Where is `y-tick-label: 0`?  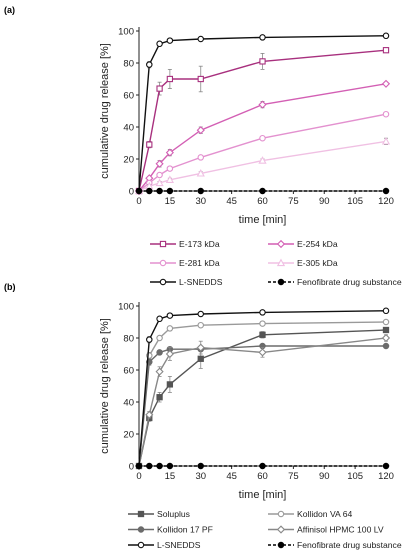
y-tick-label: 0 is located at coordinates (131, 466).